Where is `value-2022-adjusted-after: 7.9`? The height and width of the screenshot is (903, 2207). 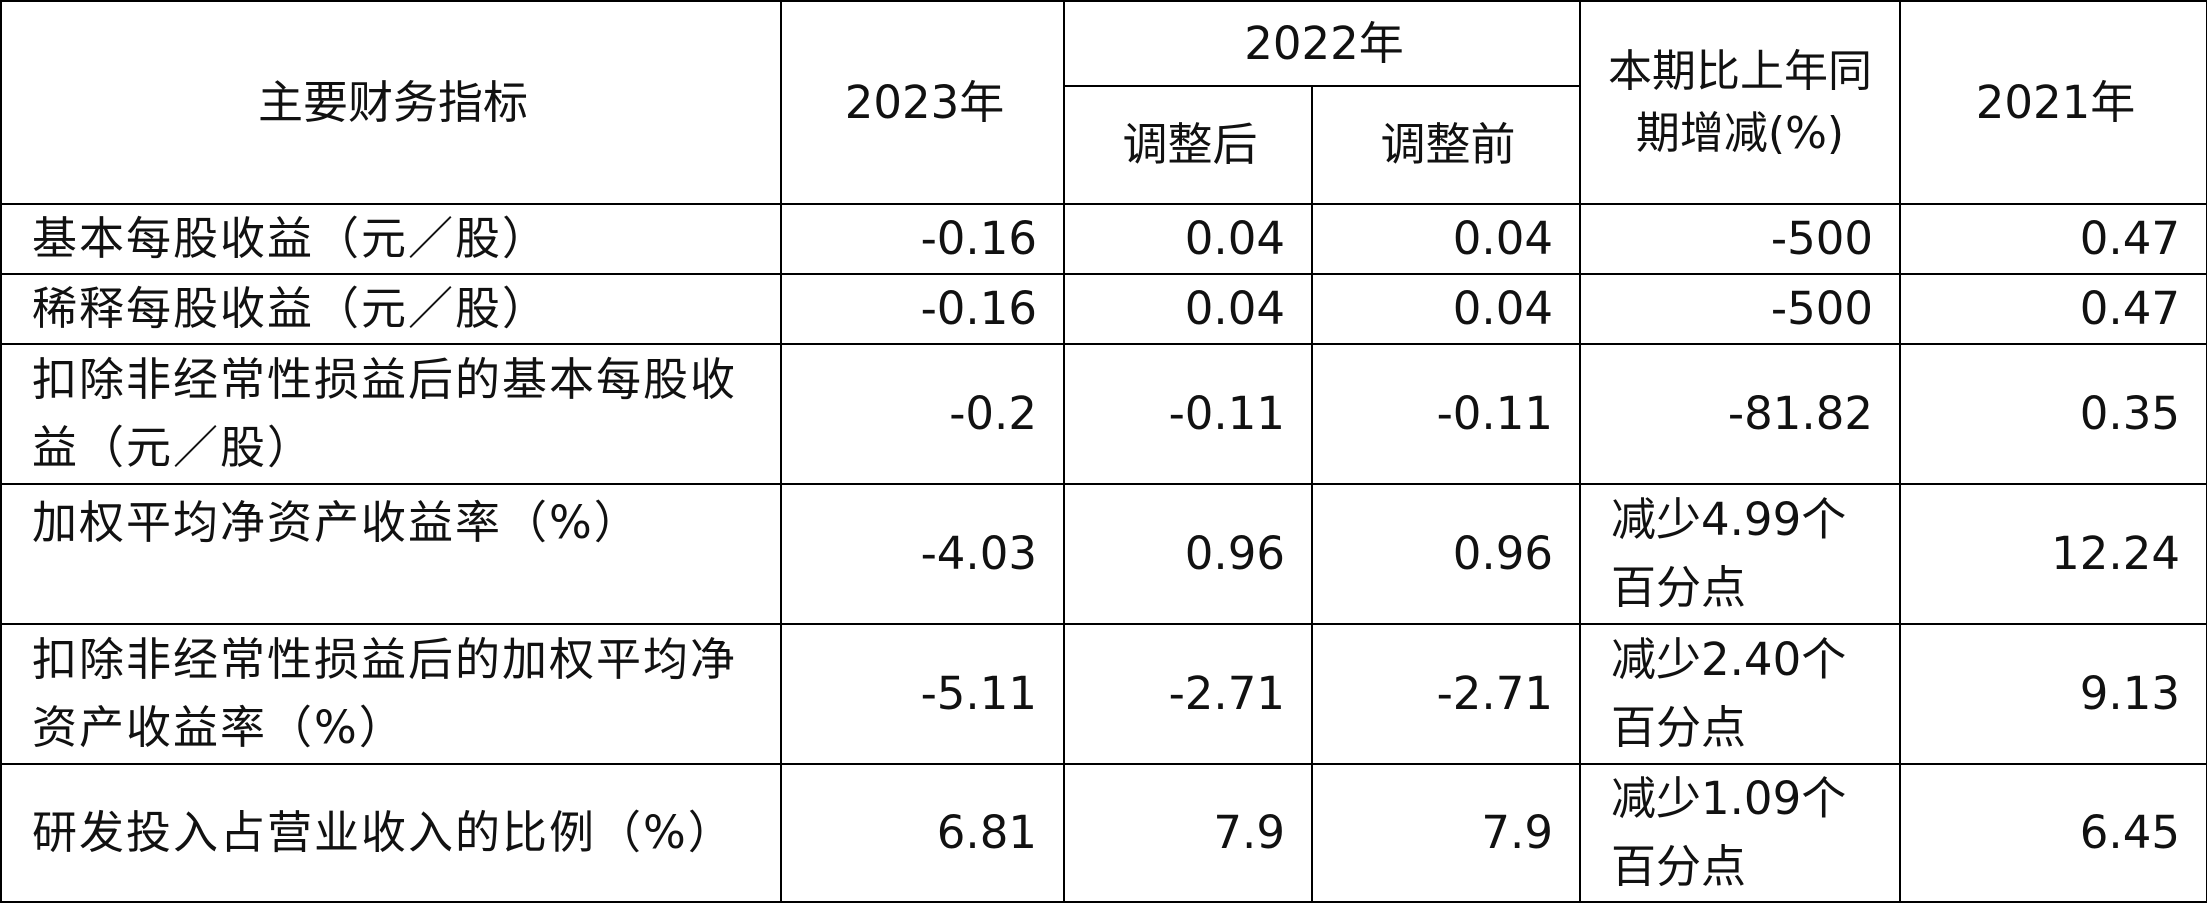 value-2022-adjusted-after: 7.9 is located at coordinates (1188, 833).